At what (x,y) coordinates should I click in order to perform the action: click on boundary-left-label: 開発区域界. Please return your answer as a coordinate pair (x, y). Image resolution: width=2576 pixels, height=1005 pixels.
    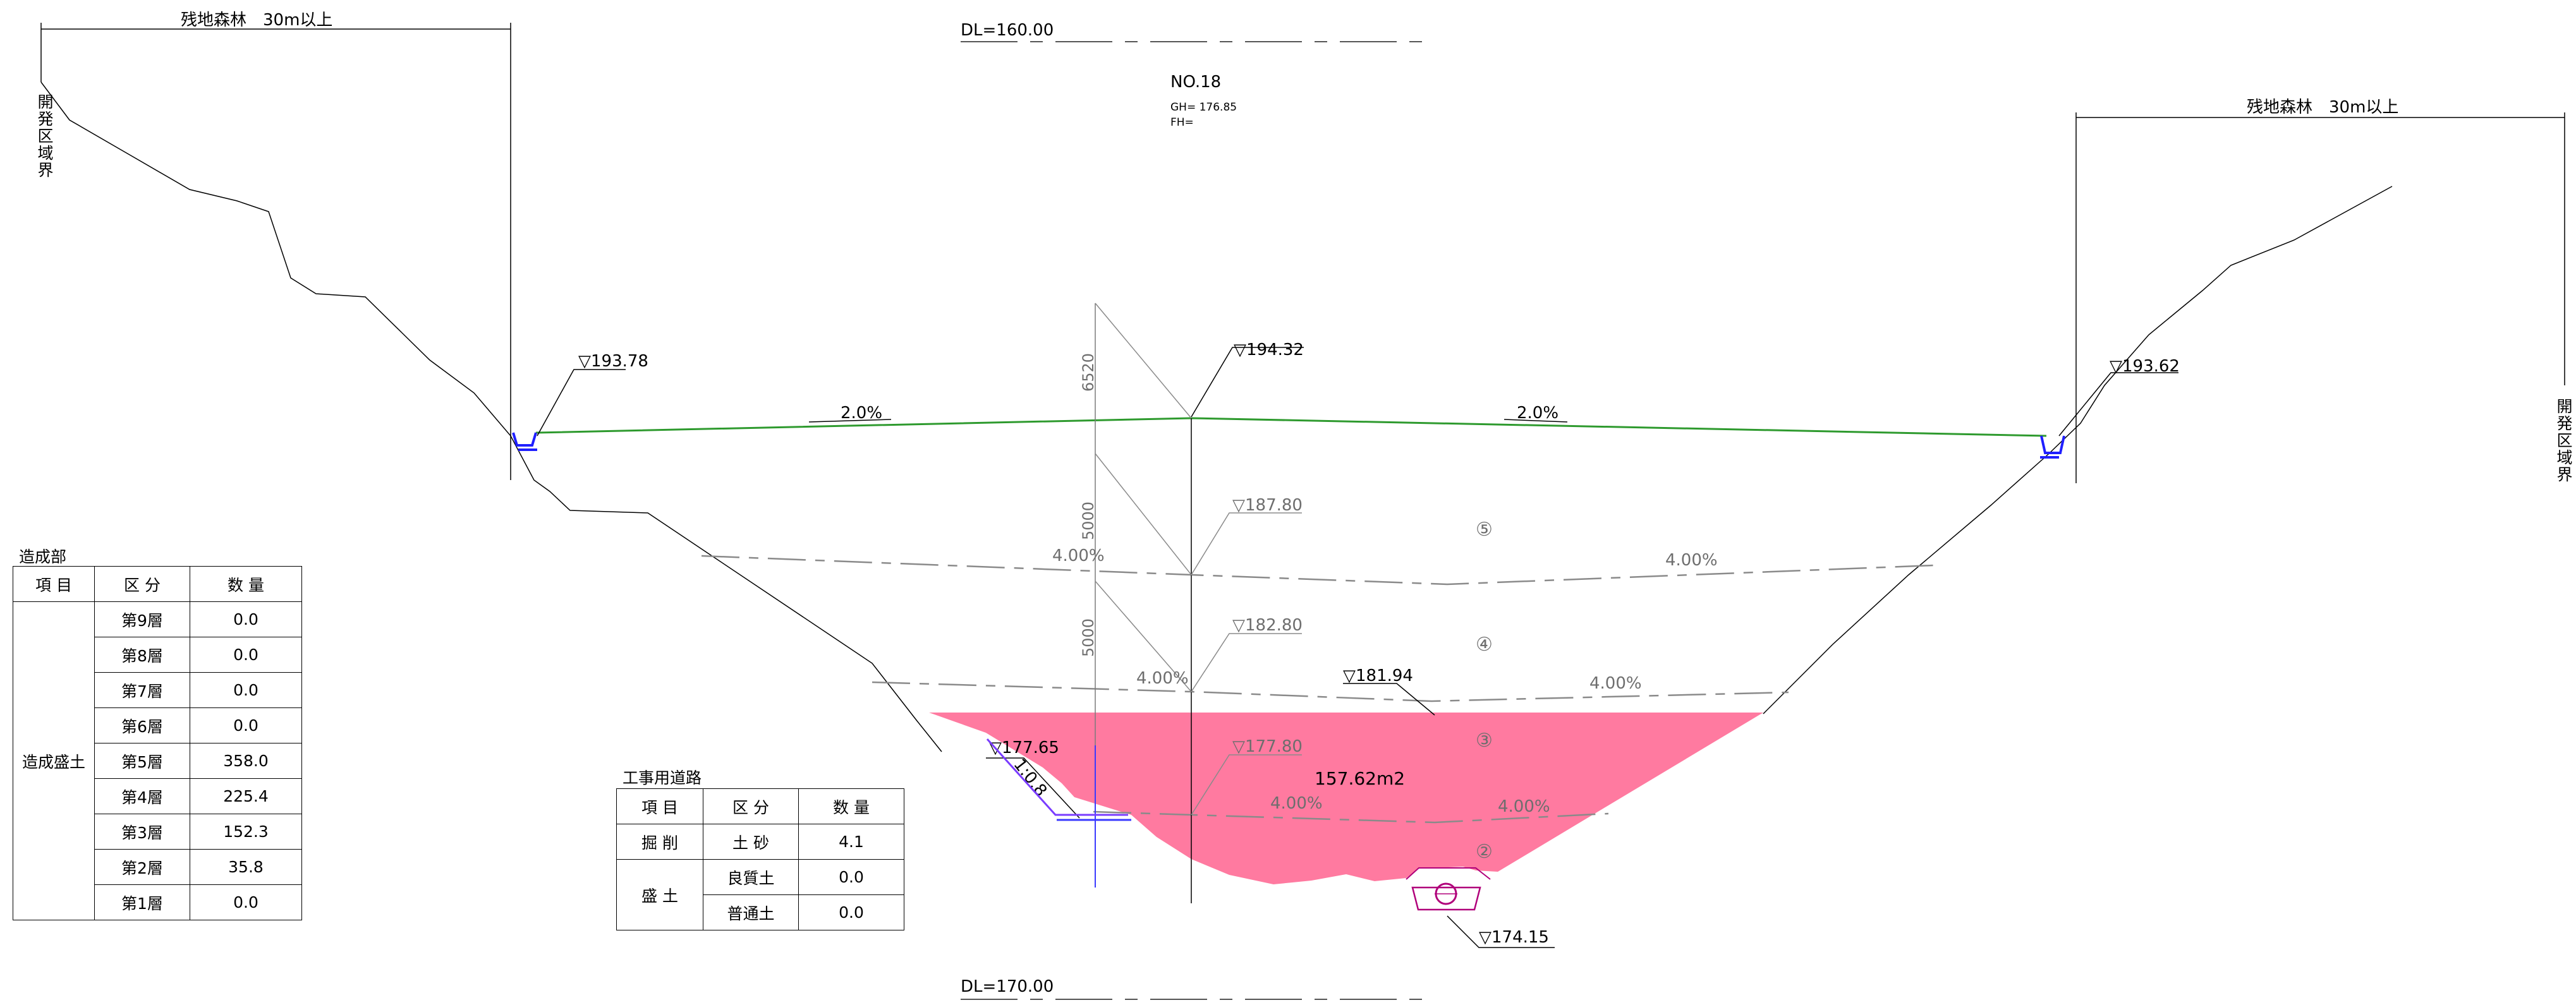
    Looking at the image, I should click on (44, 136).